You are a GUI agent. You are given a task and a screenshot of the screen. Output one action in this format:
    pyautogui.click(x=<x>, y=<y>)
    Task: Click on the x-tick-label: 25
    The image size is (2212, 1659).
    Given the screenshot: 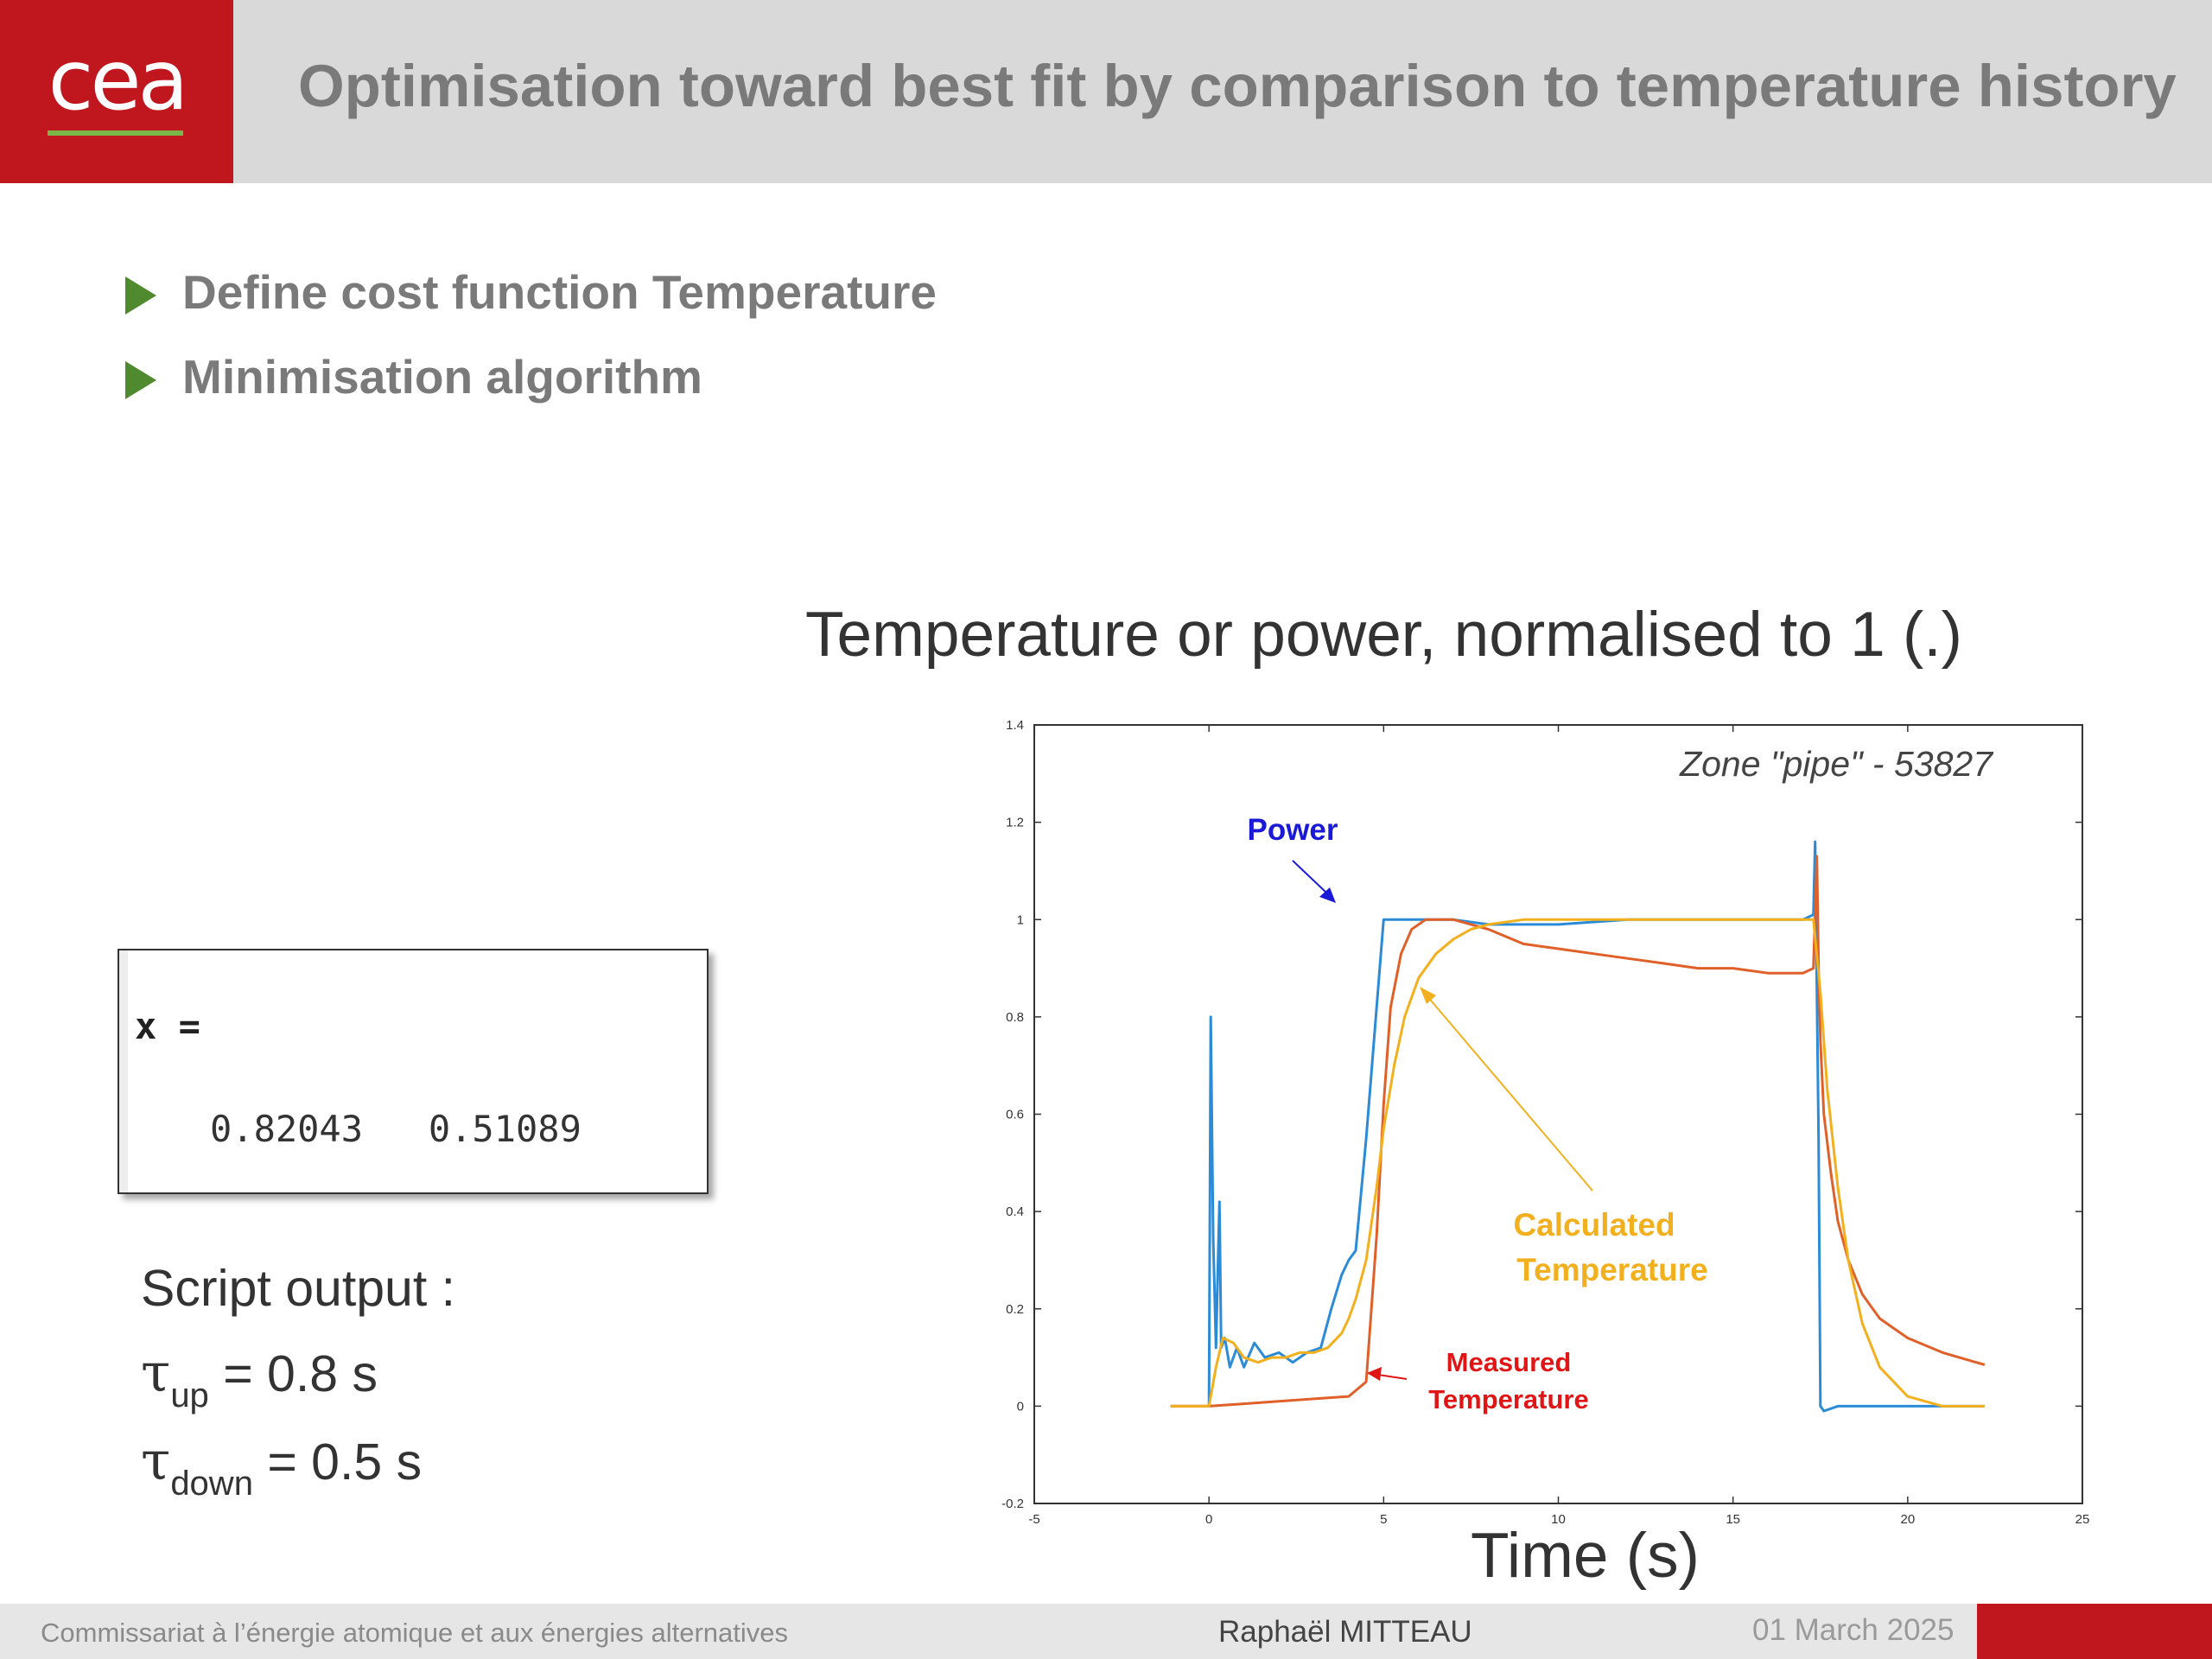 What is the action you would take?
    pyautogui.click(x=2082, y=1519)
    